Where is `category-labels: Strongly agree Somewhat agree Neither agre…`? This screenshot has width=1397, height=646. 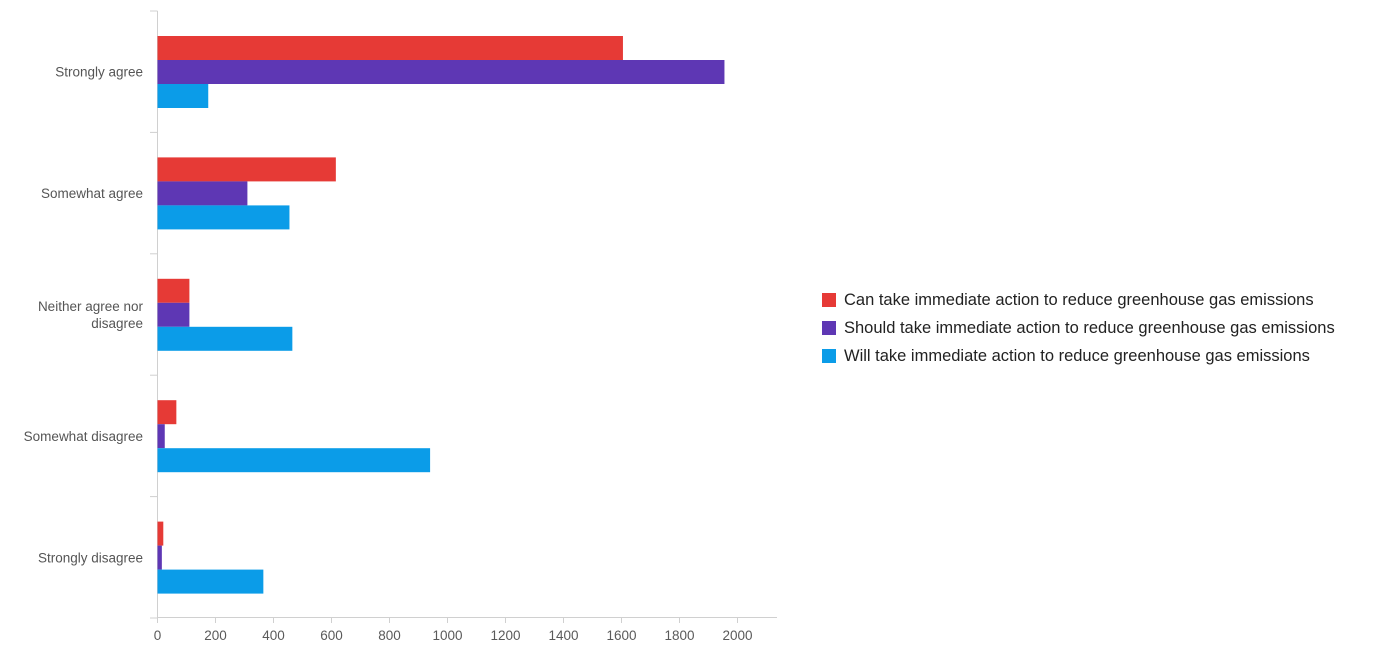 category-labels: Strongly agree Somewhat agree Neither agre… is located at coordinates (84, 315).